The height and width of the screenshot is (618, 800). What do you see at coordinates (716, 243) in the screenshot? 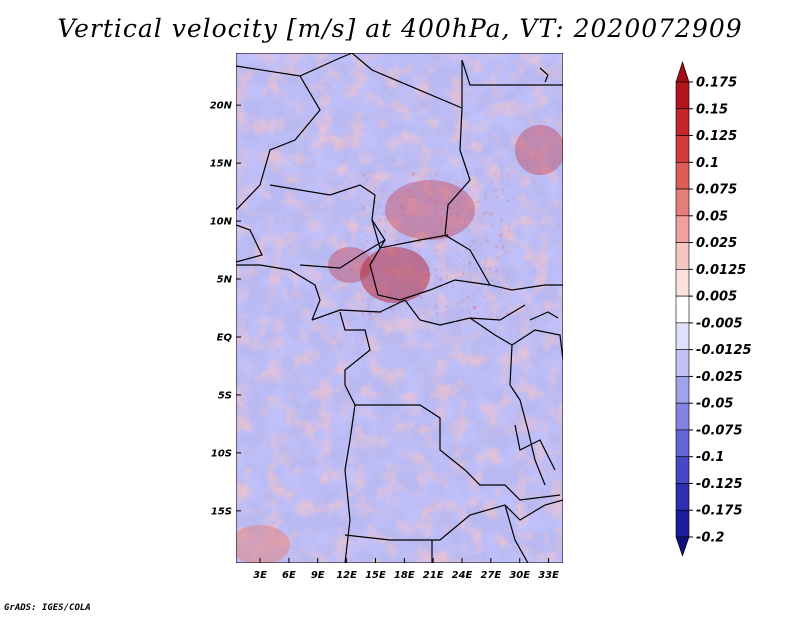
I see `colorbar-label: 0.025` at bounding box center [716, 243].